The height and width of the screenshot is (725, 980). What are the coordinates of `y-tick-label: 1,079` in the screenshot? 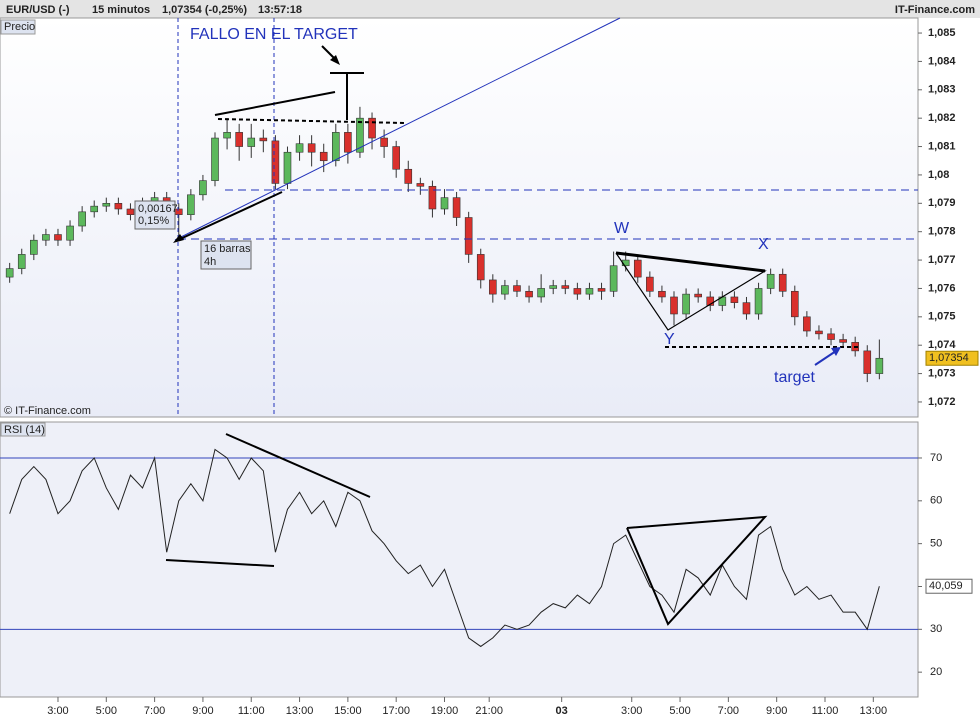 It's located at (942, 203).